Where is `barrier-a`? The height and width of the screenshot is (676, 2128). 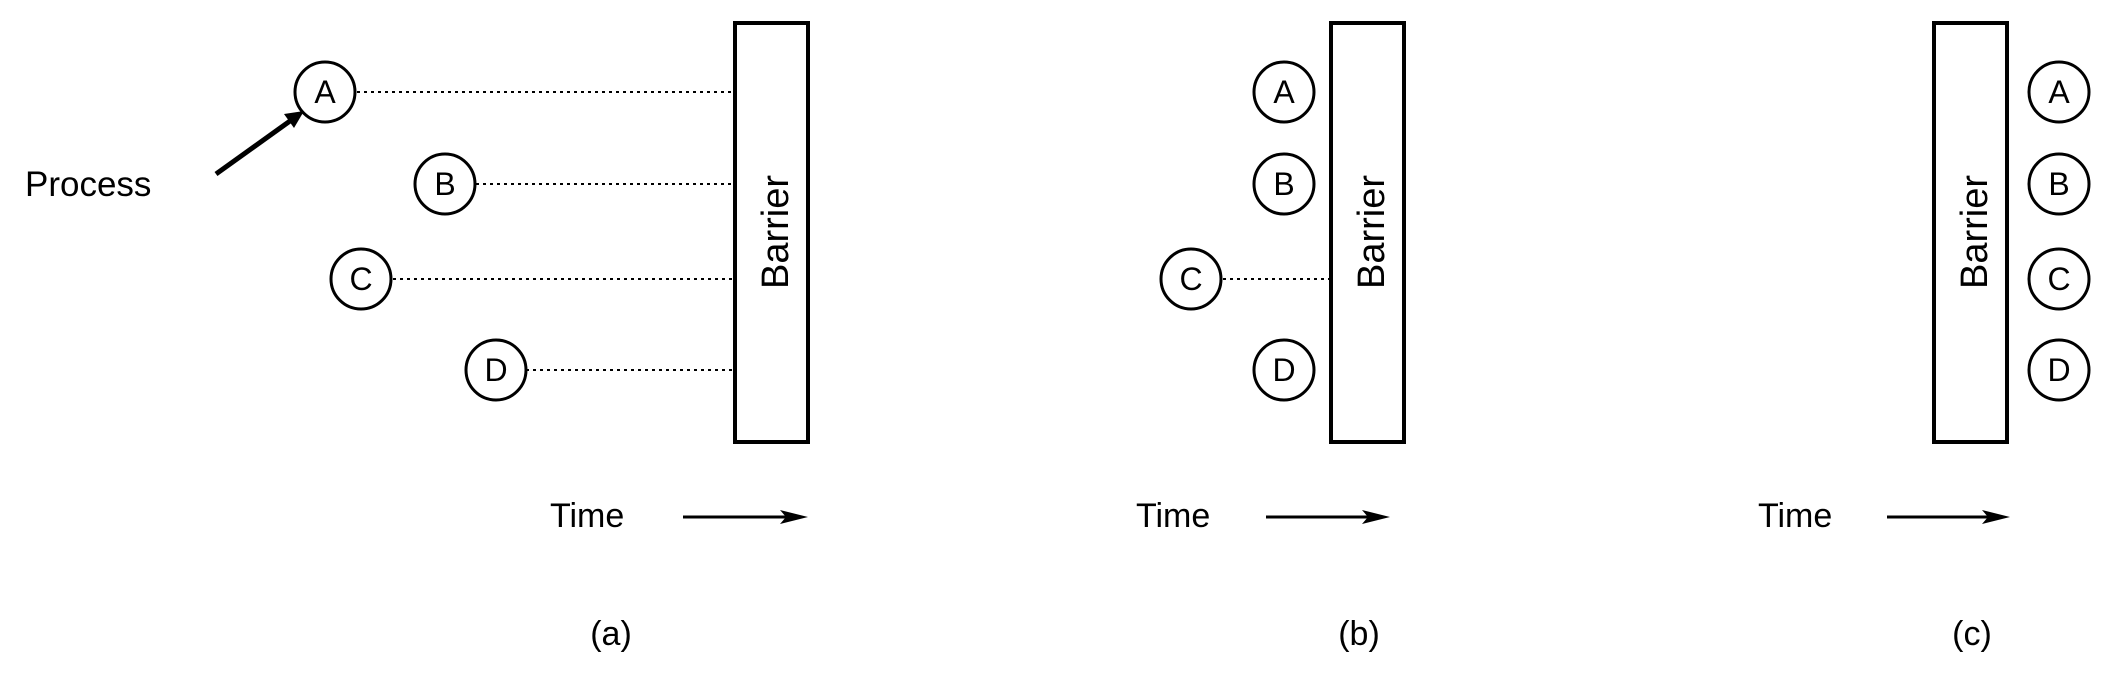
barrier-a is located at coordinates (771, 232).